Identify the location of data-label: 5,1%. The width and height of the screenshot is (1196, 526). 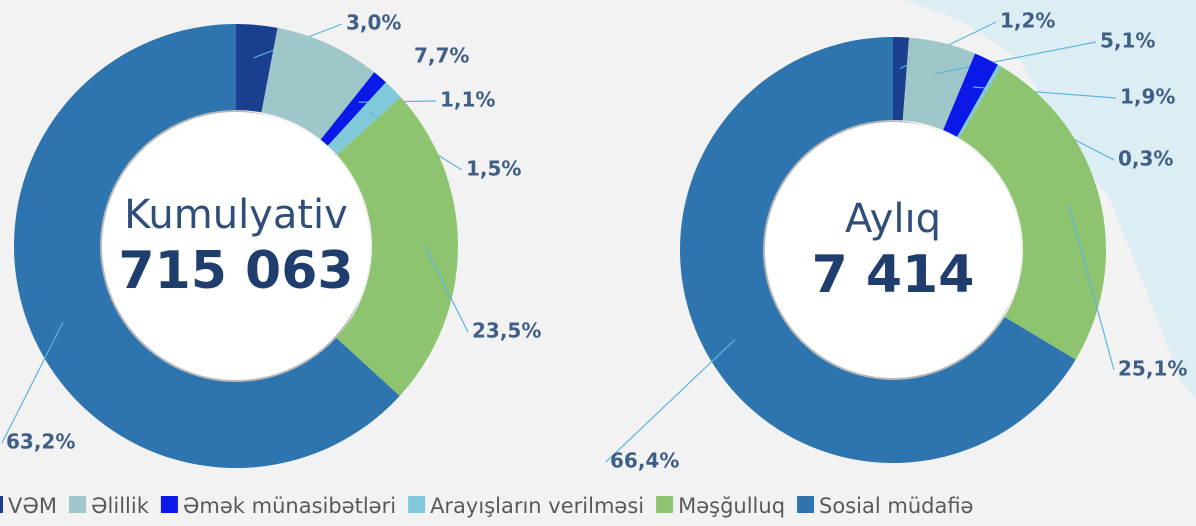
(1127, 41).